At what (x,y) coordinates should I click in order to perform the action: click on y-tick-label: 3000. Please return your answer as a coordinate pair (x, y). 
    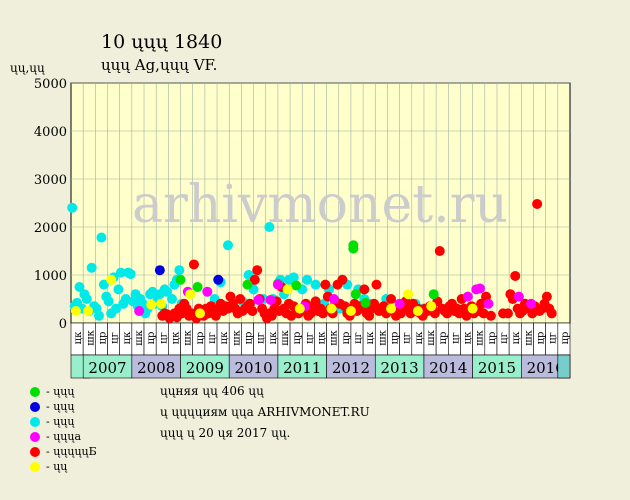
    Looking at the image, I should click on (50, 180).